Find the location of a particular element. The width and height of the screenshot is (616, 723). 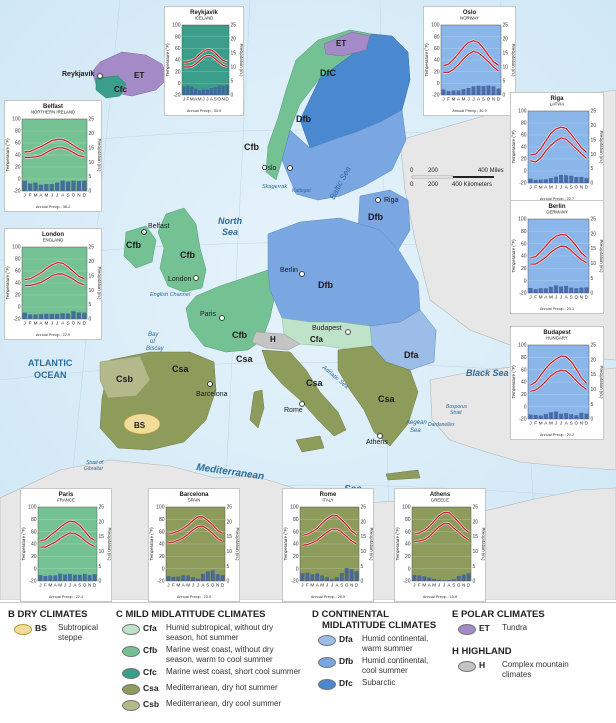

city-label-budapest: Budapest is located at coordinates (327, 328).